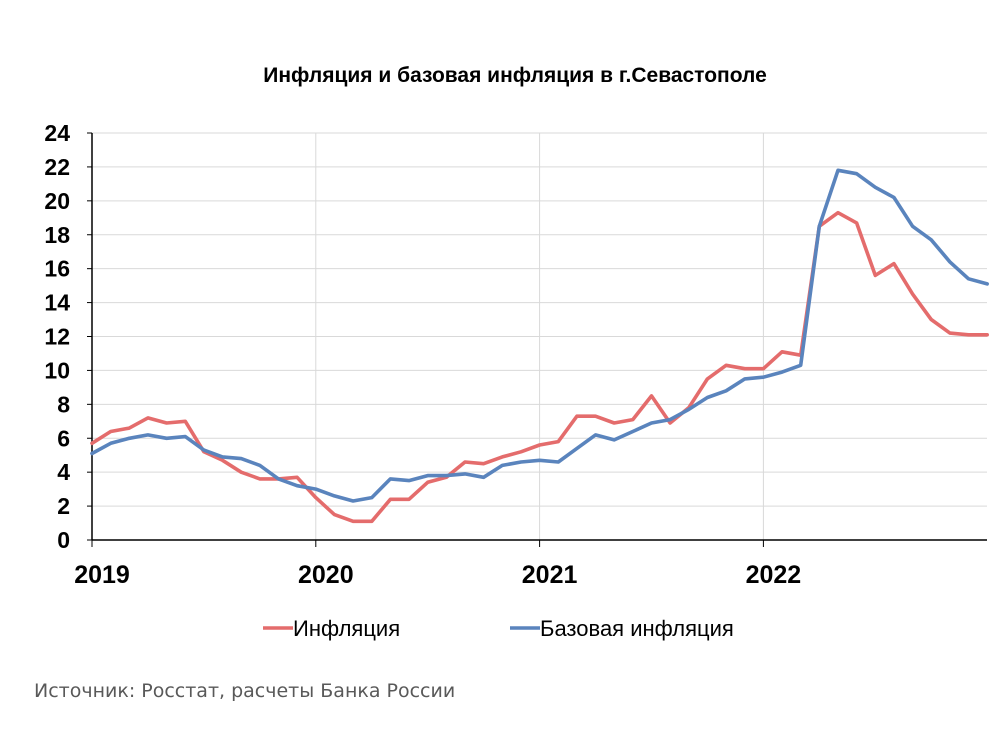  What do you see at coordinates (437, 575) in the screenshot?
I see `x-tick-labels: 2019 2020 2021 2022` at bounding box center [437, 575].